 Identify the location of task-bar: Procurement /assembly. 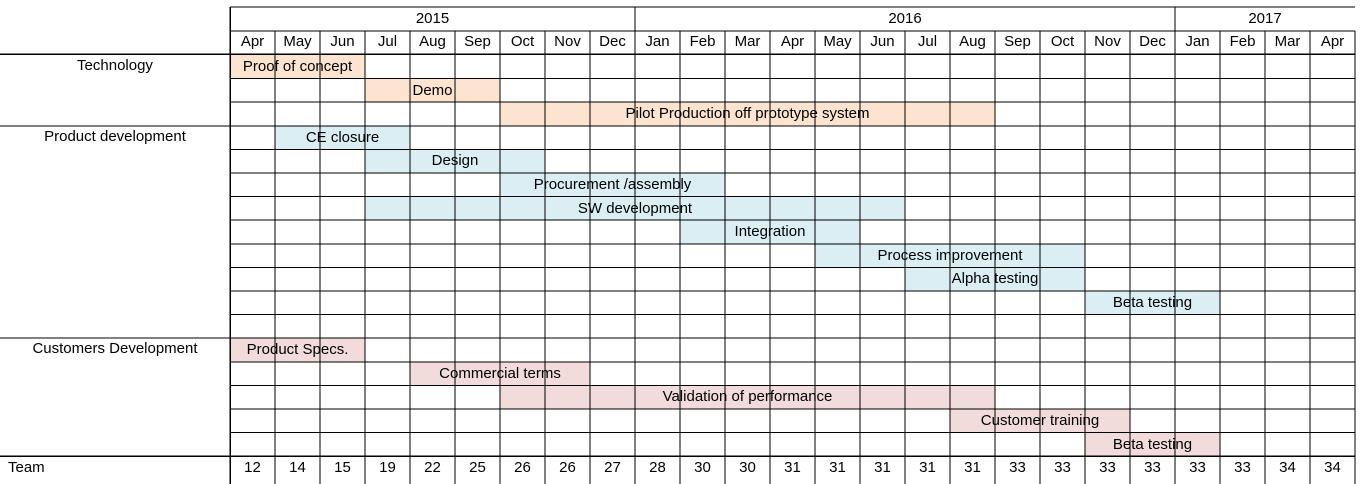
(612, 185).